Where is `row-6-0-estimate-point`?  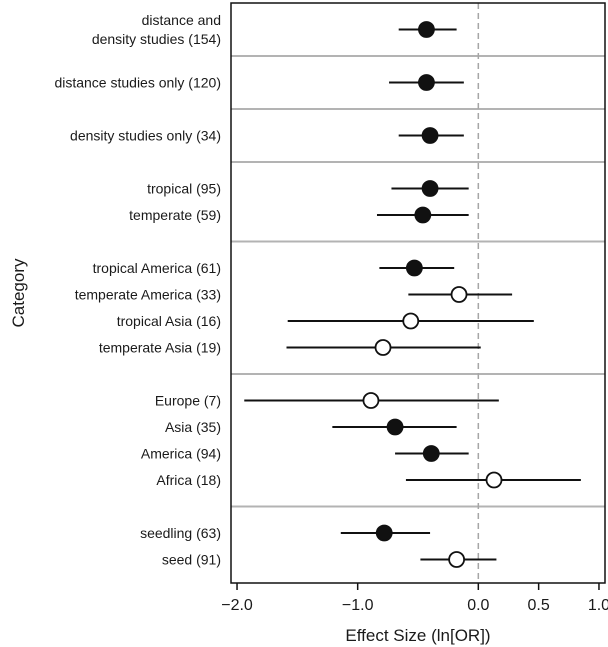
row-6-0-estimate-point is located at coordinates (384, 533).